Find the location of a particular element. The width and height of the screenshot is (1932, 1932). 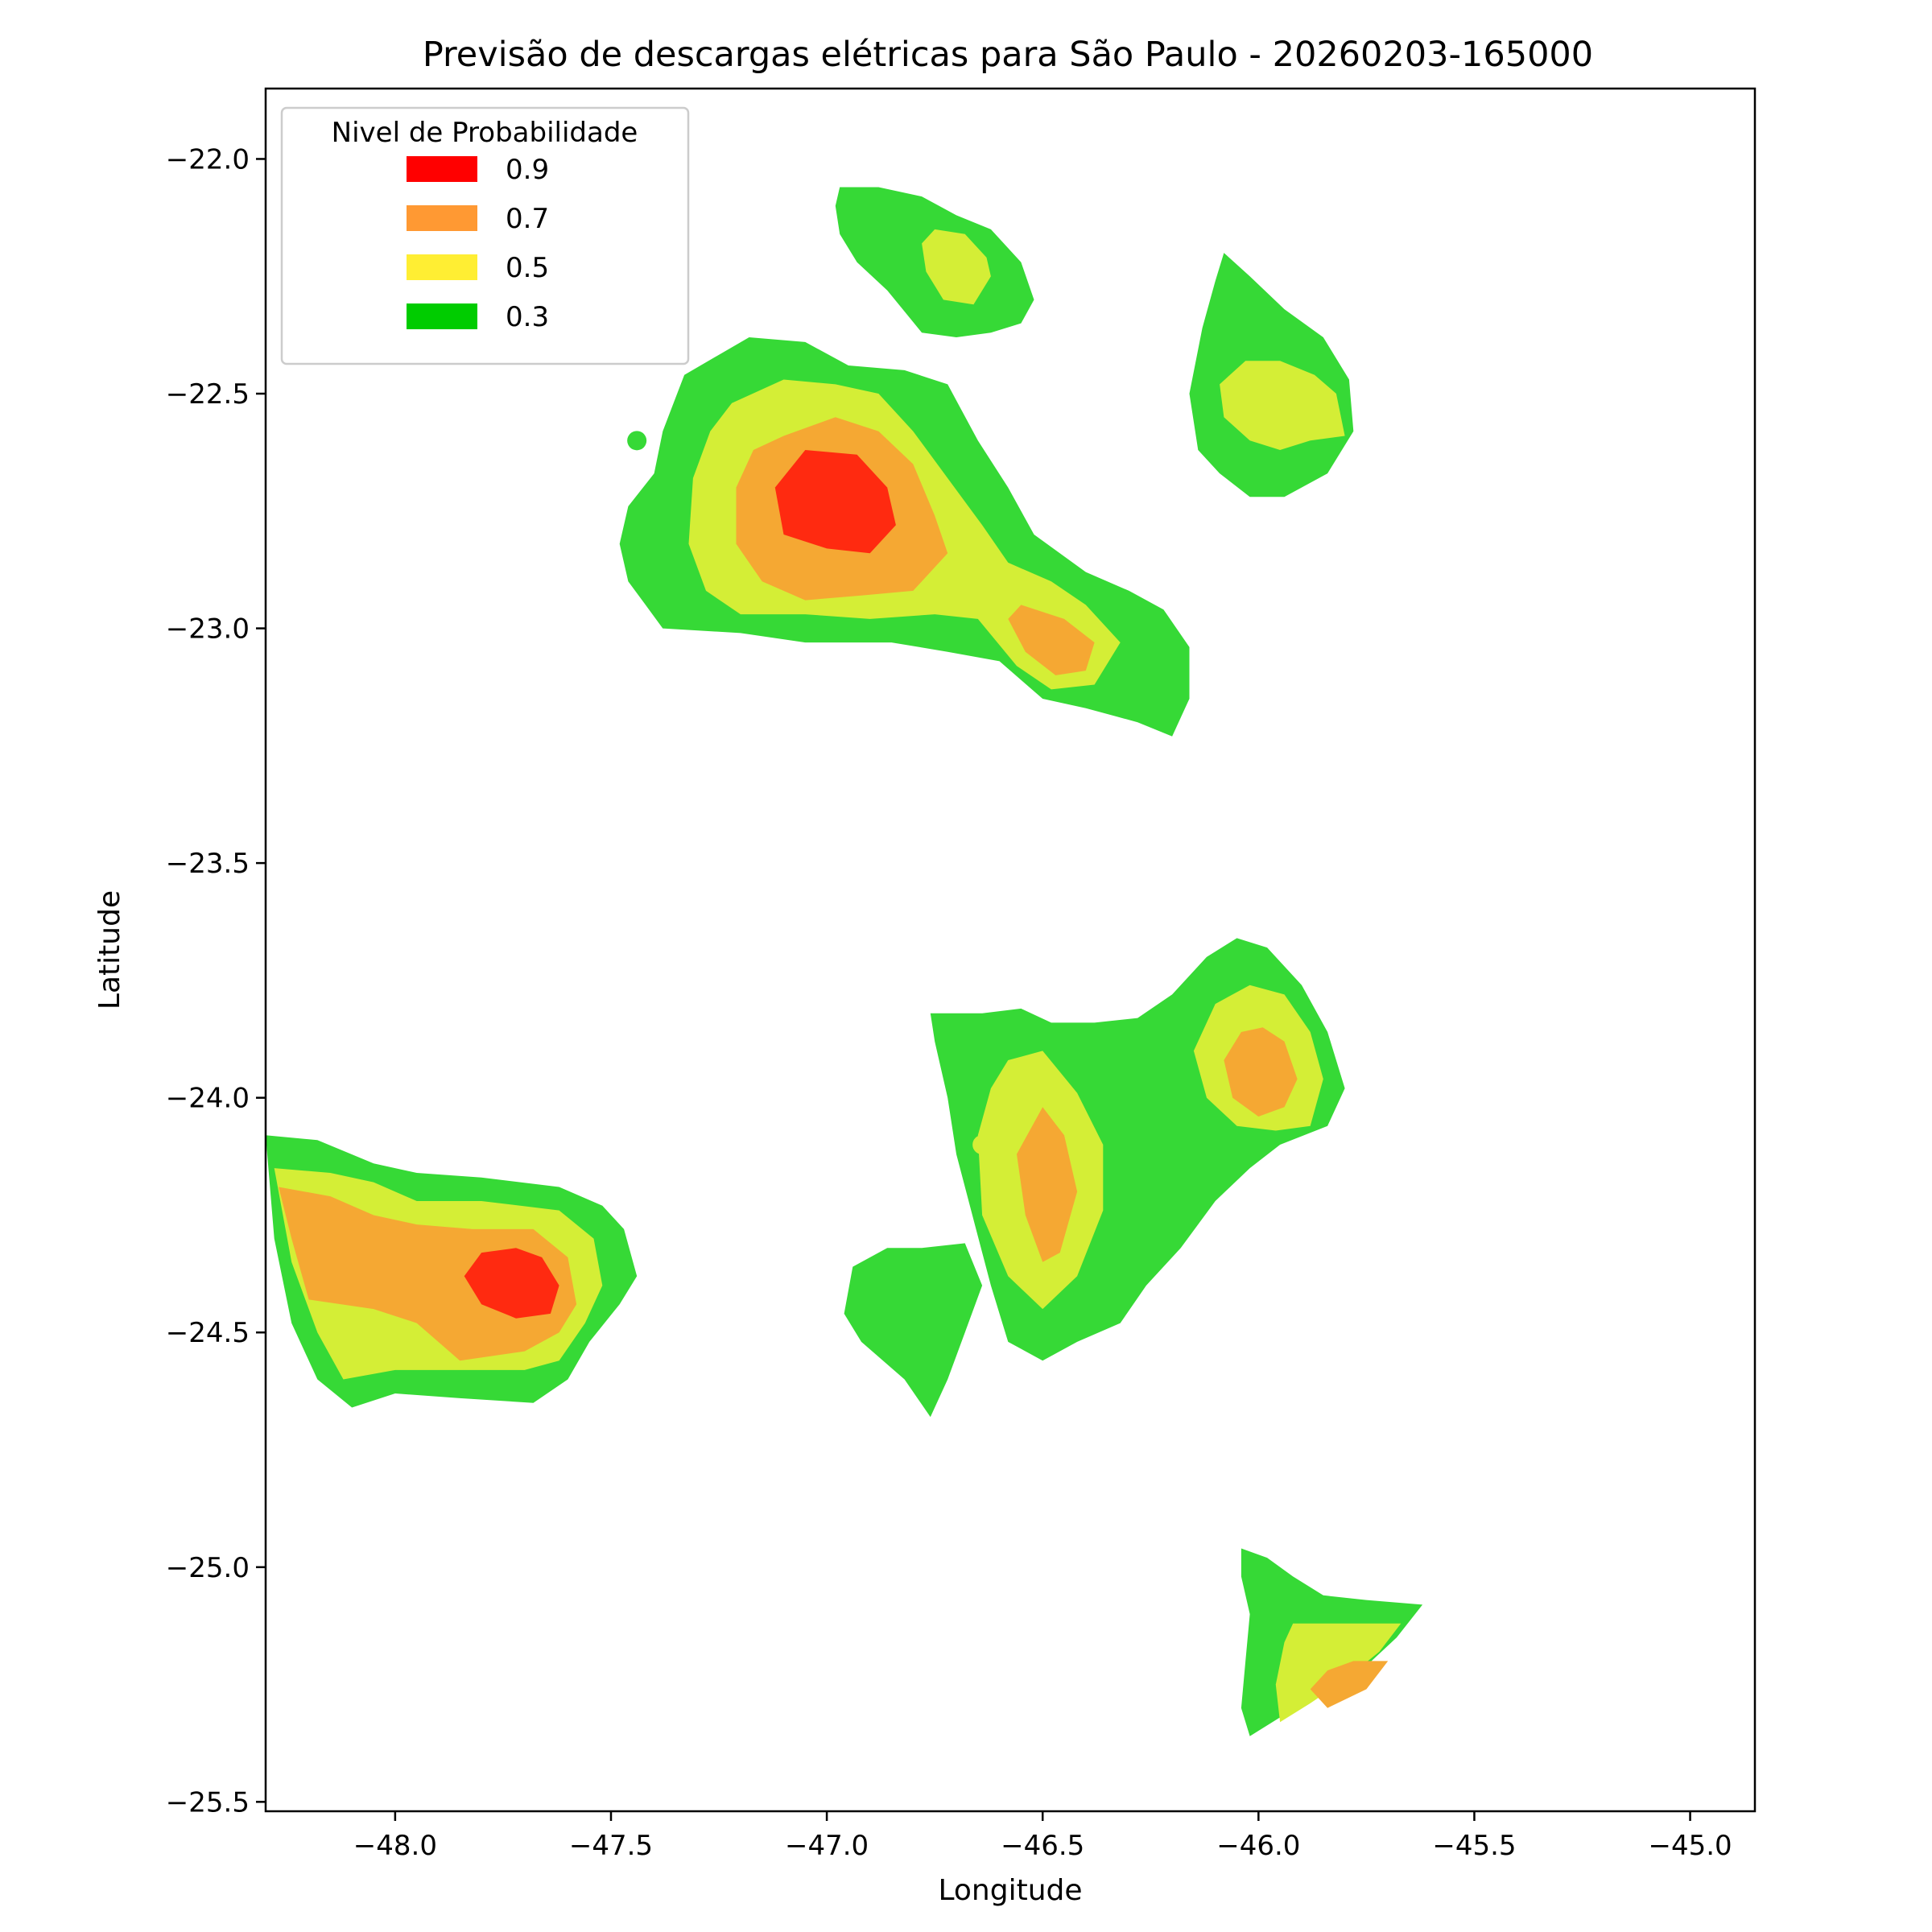

y-tick-label: −22.5 is located at coordinates (208, 394).